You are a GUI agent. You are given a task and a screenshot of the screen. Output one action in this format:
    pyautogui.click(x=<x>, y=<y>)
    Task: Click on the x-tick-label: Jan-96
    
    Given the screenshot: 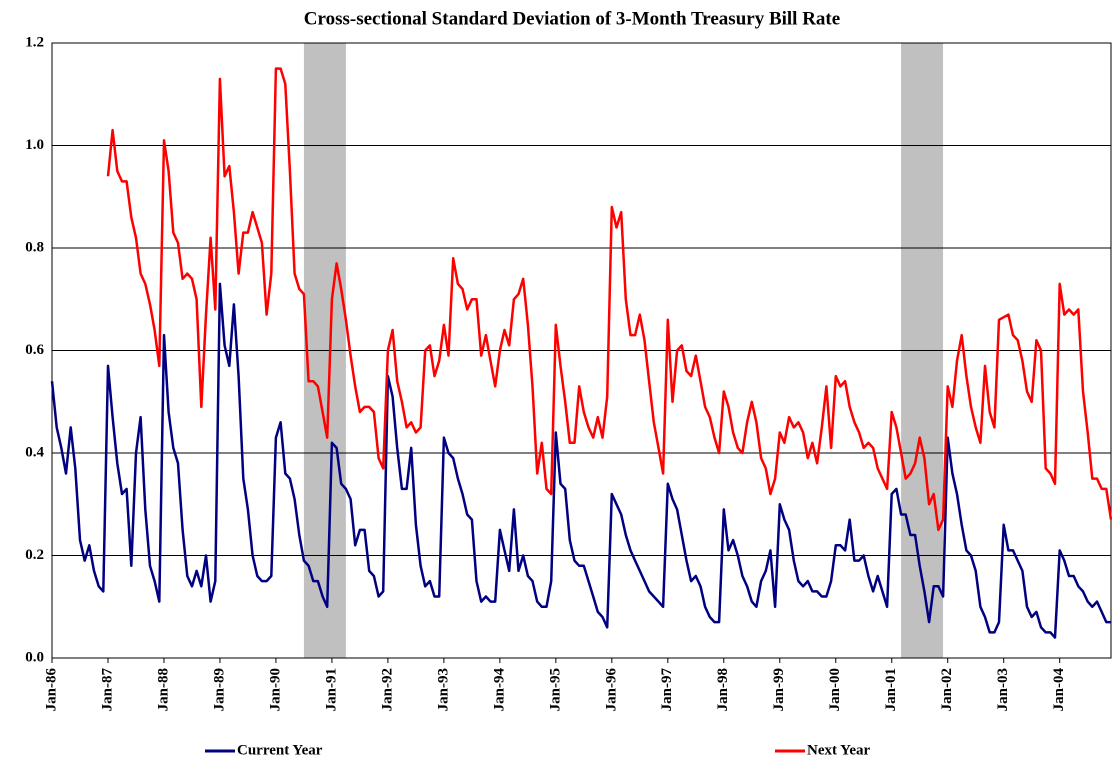 What is the action you would take?
    pyautogui.click(x=611, y=690)
    